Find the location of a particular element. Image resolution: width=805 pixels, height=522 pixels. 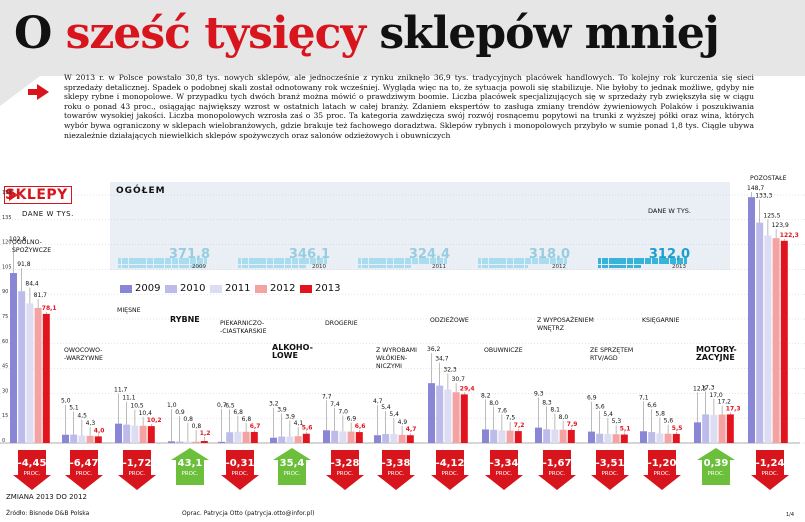

value-label: 133,3 is located at coordinates (763, 196).